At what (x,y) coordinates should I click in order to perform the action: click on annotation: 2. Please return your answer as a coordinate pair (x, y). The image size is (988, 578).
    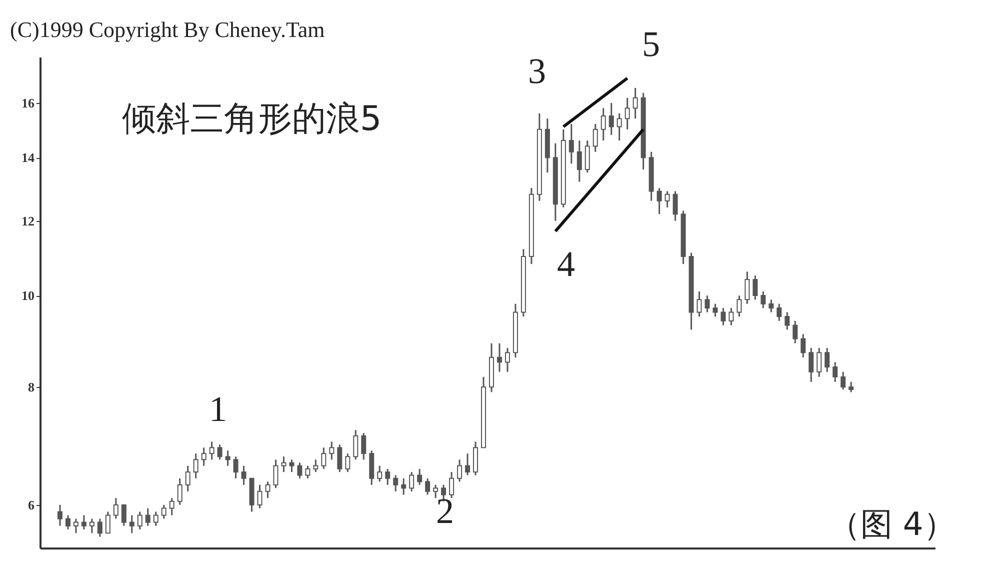
    Looking at the image, I should click on (445, 511).